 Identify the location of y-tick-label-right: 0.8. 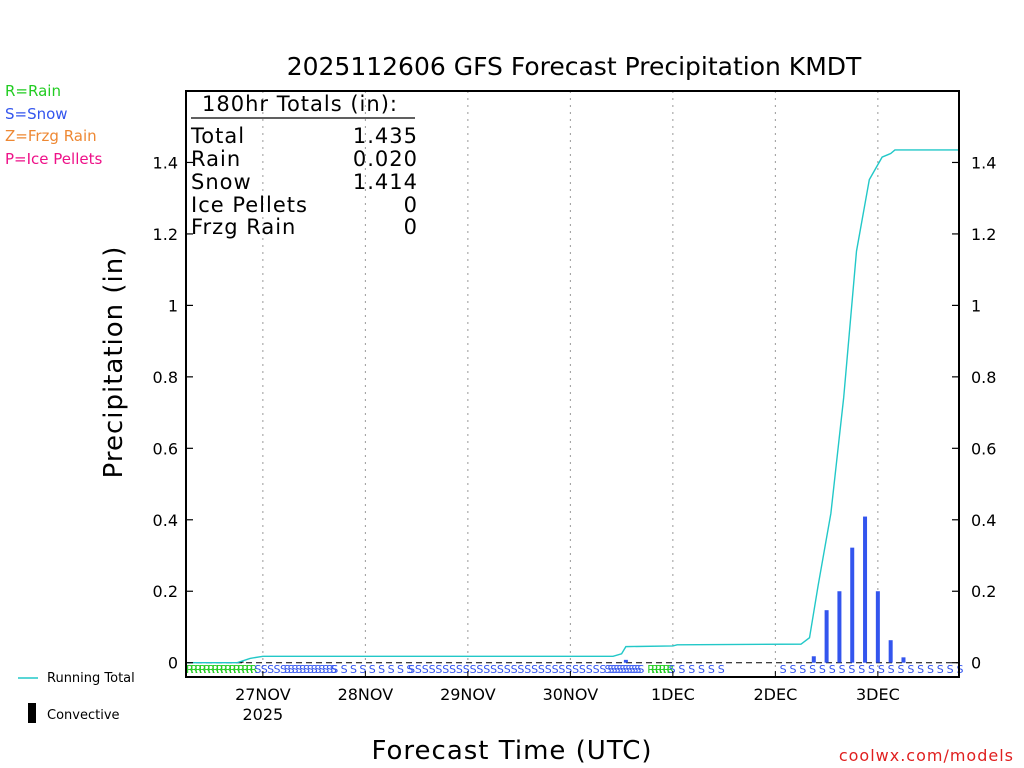
(983, 377).